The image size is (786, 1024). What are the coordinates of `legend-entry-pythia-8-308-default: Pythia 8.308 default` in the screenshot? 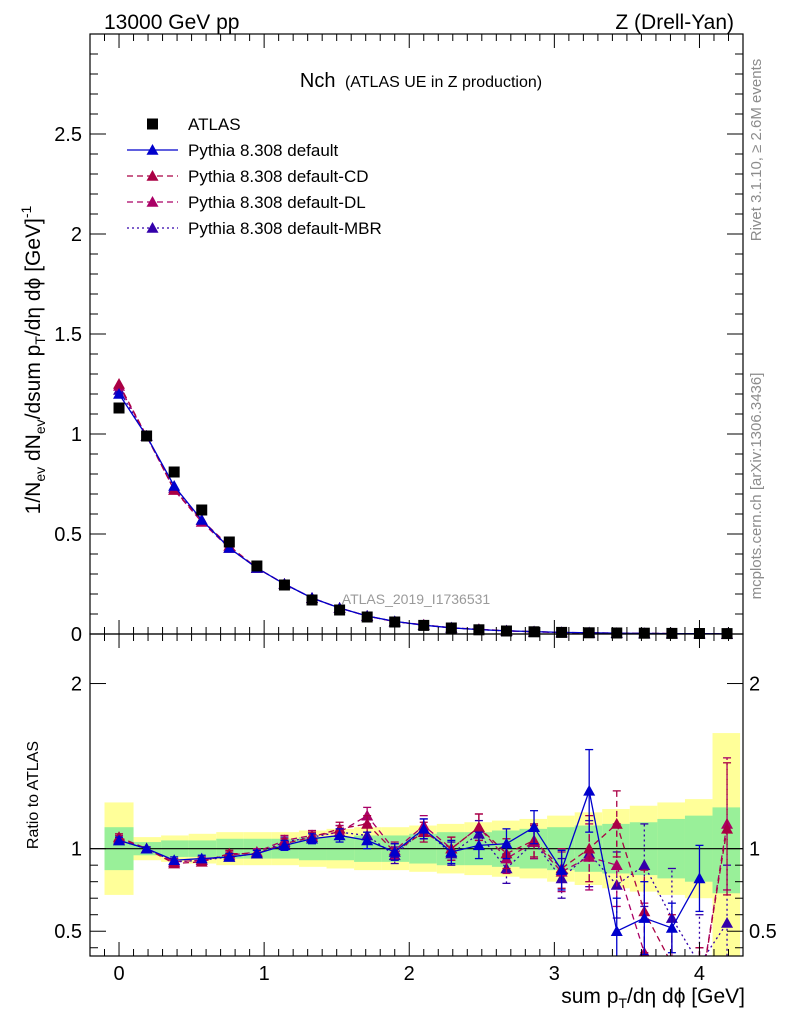 It's located at (233, 150).